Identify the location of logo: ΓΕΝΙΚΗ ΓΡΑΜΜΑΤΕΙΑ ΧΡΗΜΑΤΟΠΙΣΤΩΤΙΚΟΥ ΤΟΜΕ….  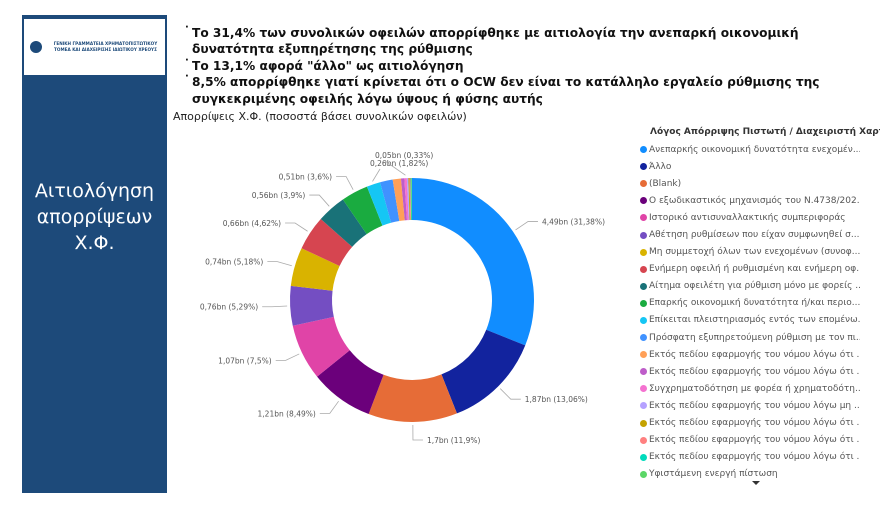
(94, 47).